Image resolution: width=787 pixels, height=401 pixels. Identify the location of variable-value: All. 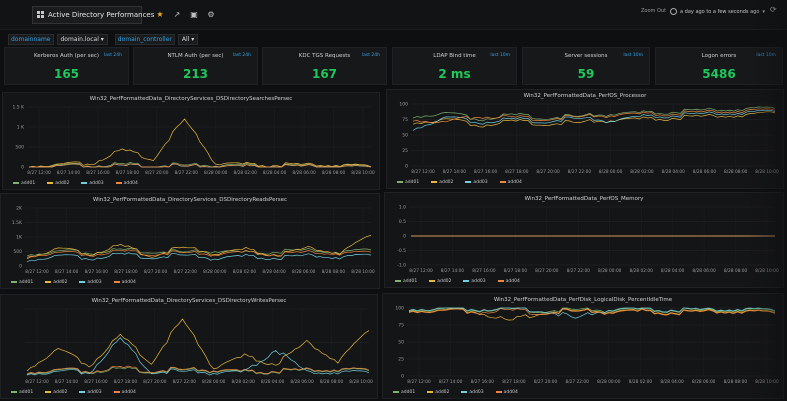
(185, 39).